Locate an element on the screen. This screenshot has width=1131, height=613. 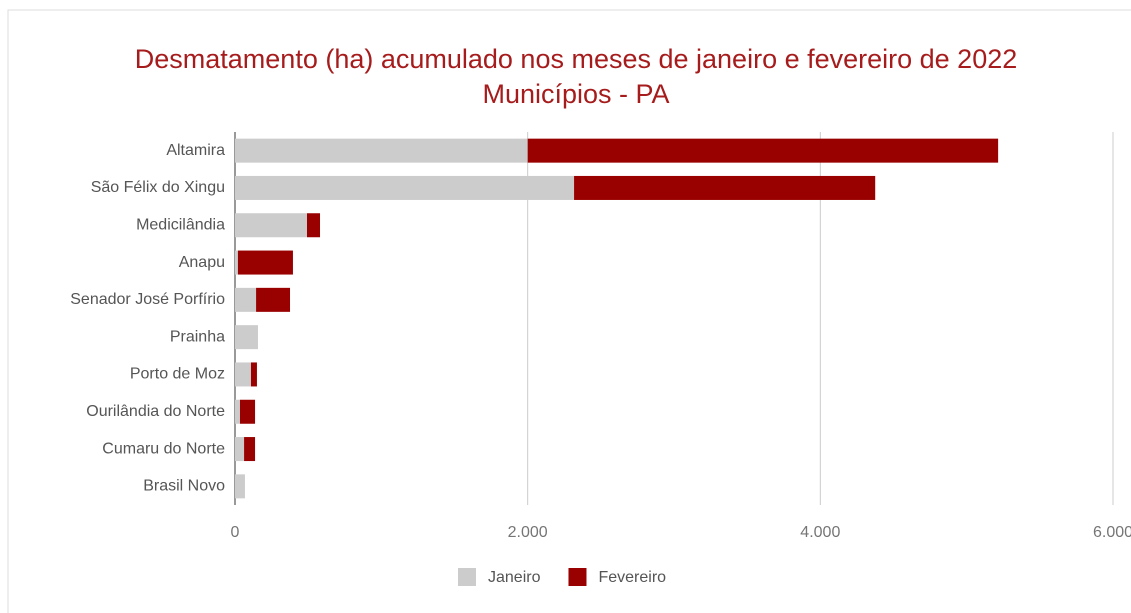
y-tick-label: Prainha is located at coordinates (197, 336).